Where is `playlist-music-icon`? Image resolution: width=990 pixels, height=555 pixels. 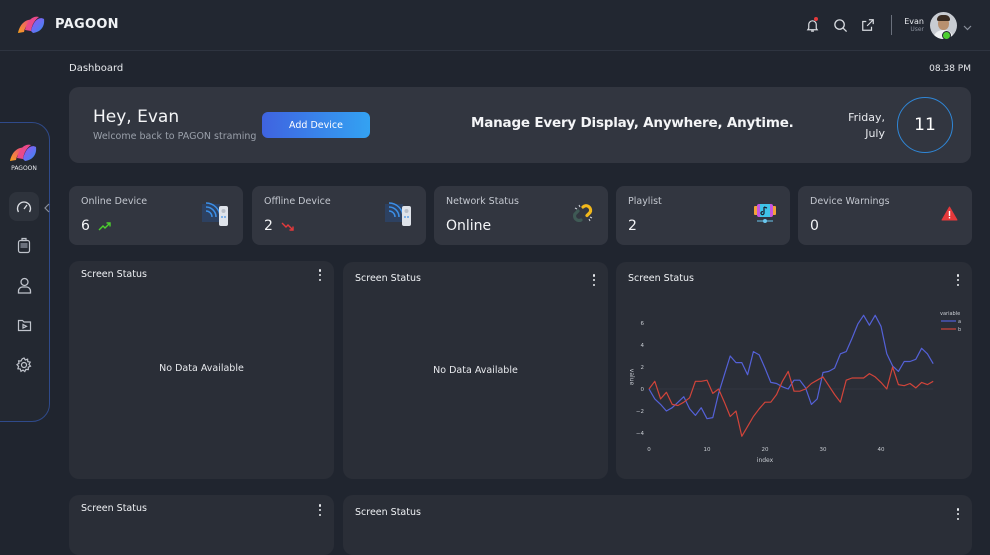 playlist-music-icon is located at coordinates (765, 213).